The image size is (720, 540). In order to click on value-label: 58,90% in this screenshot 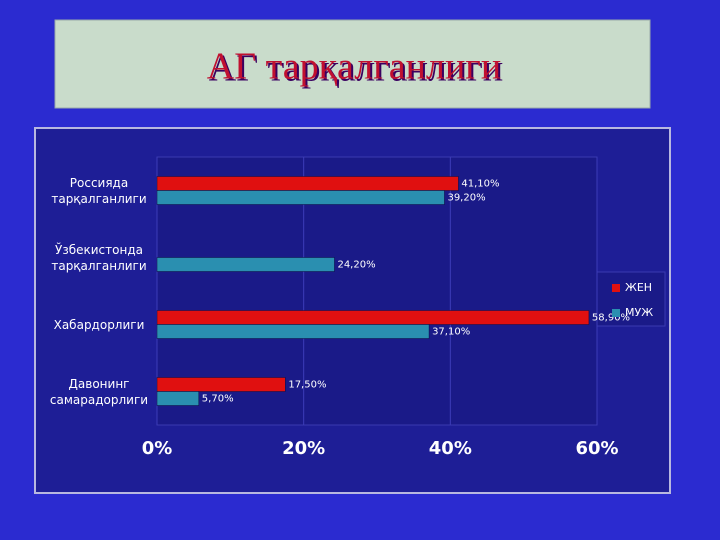, I will do `click(611, 318)`.